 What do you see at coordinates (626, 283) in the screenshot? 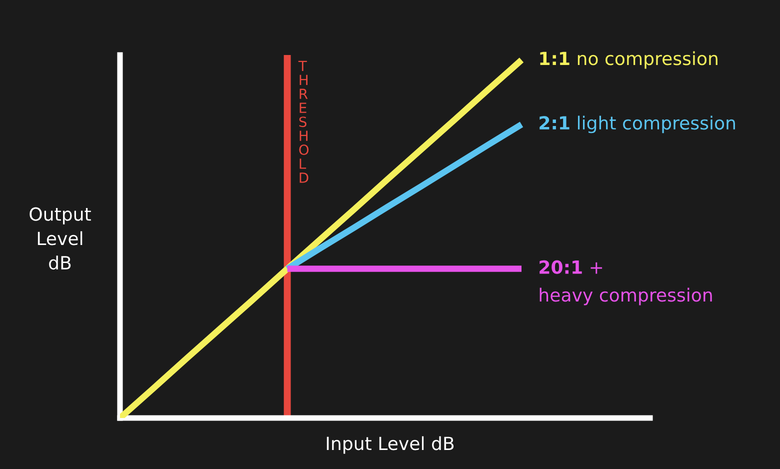
I see `series-label: 20:1 + heavy compression` at bounding box center [626, 283].